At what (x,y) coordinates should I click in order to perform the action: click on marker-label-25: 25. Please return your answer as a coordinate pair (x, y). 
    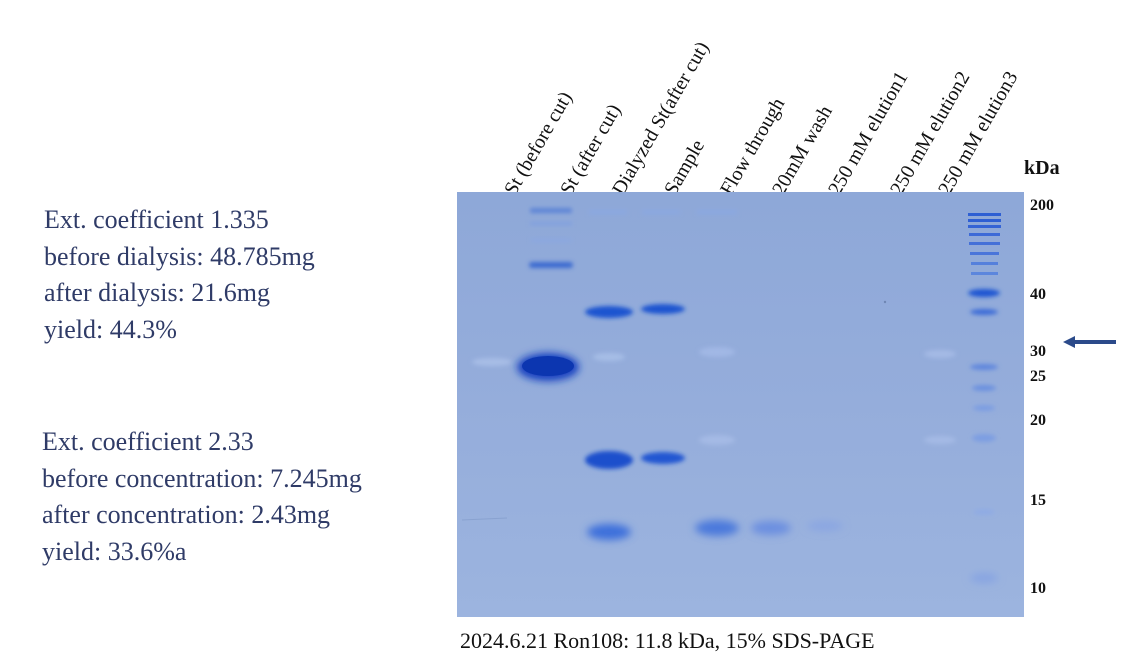
    Looking at the image, I should click on (1038, 376).